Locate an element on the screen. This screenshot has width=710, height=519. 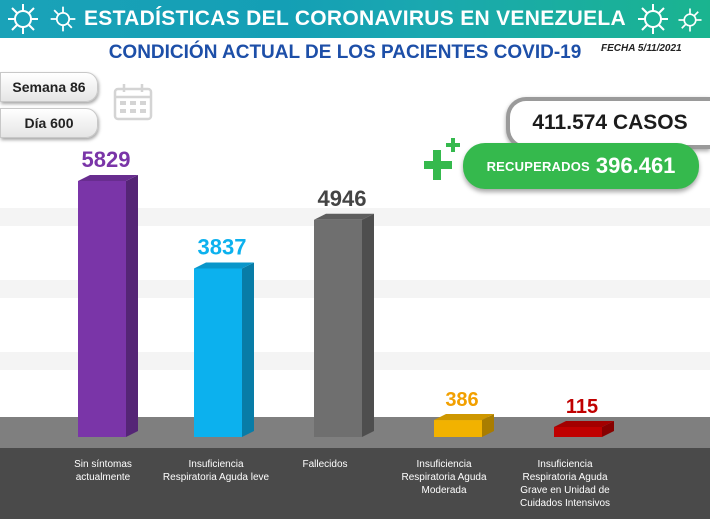
value-label-4: 386 is located at coordinates (461, 400).